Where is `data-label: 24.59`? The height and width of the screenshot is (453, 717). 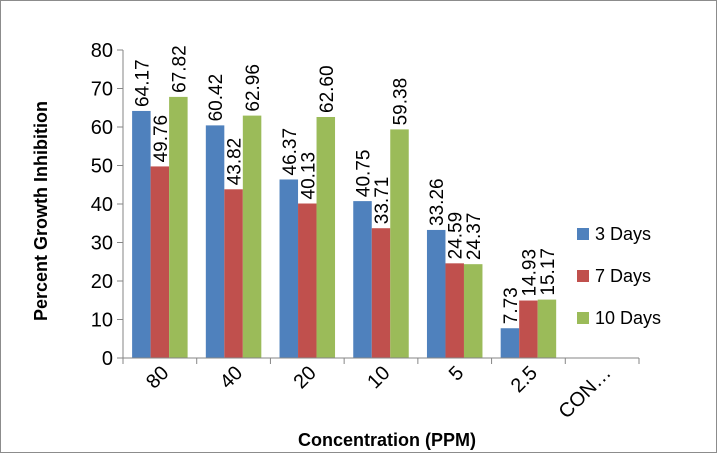
data-label: 24.59 is located at coordinates (456, 236).